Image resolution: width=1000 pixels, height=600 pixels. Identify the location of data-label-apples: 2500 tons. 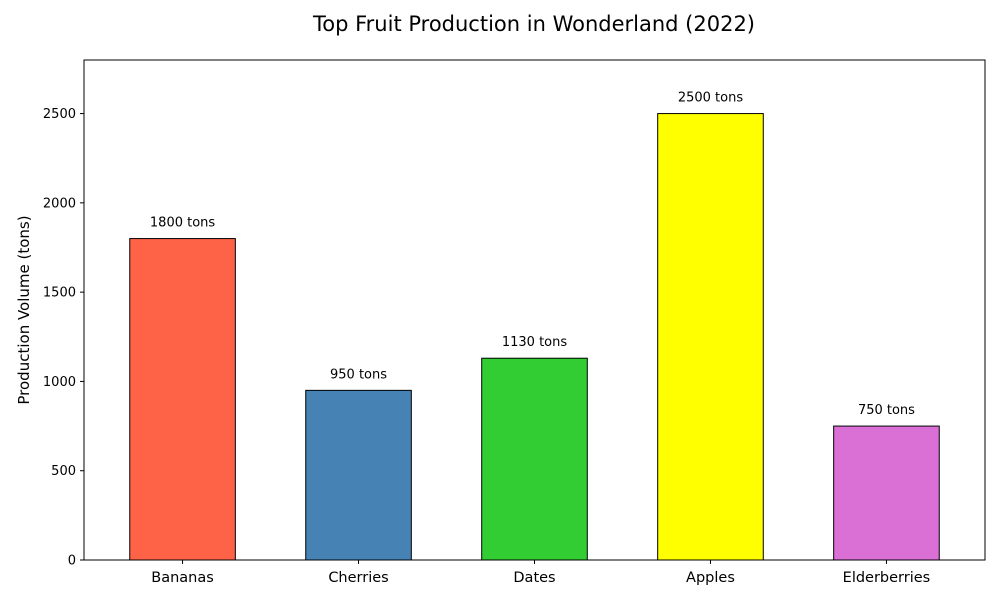
(711, 98).